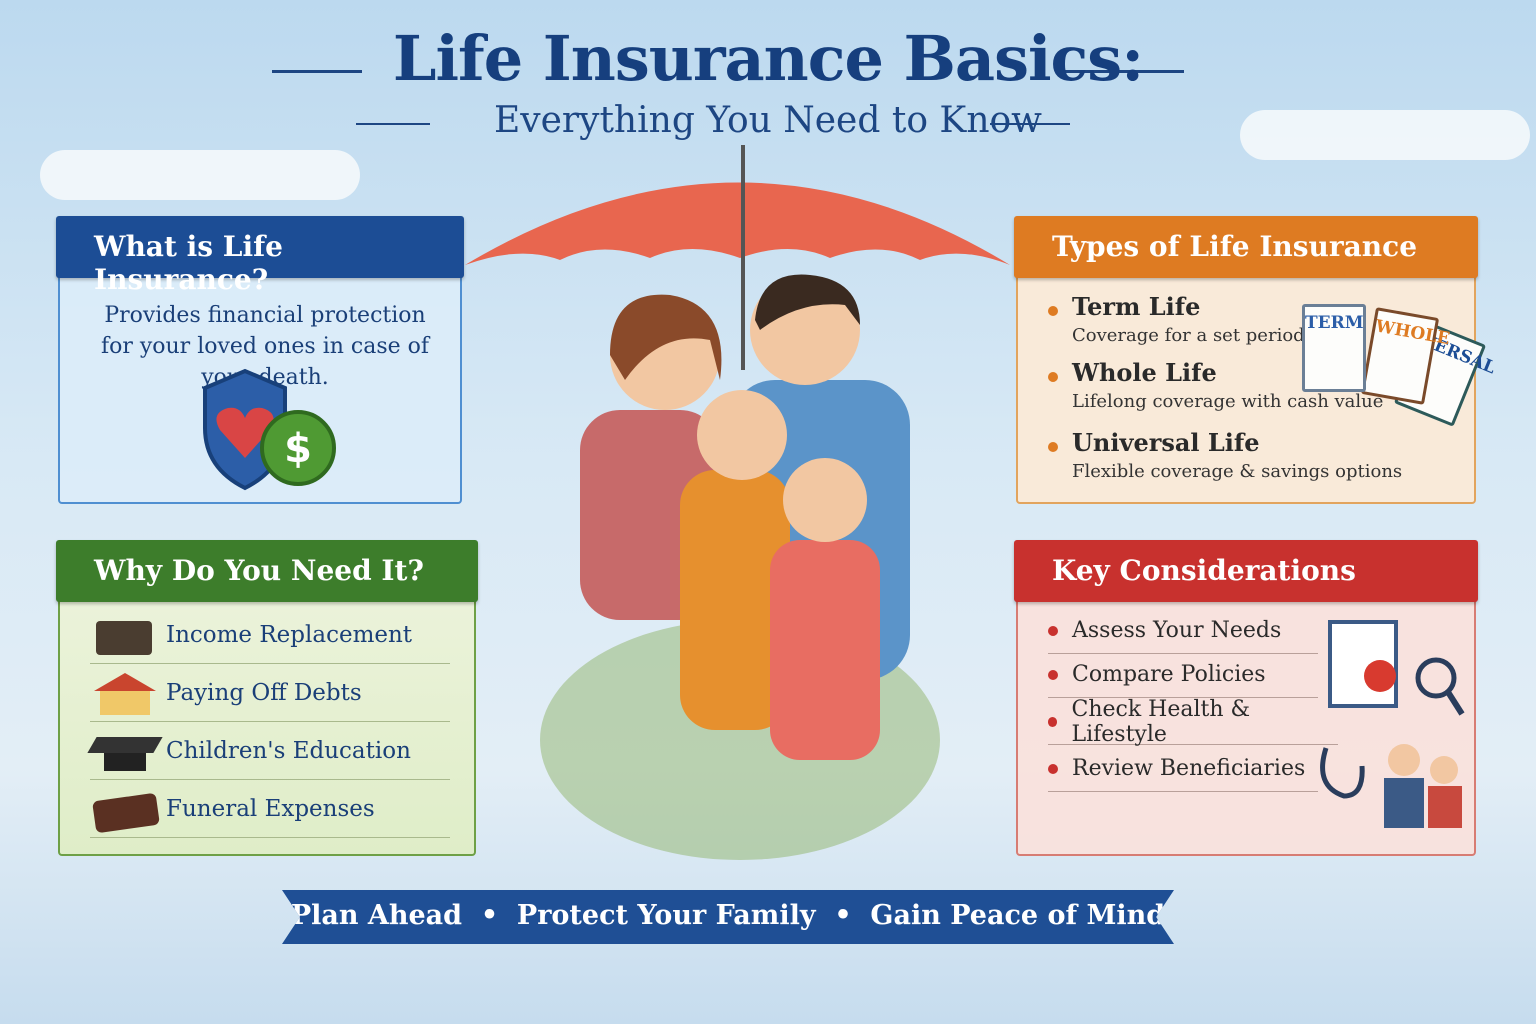 This screenshot has height=1024, width=1536. What do you see at coordinates (1169, 674) in the screenshot?
I see `item-label: Compare Policies` at bounding box center [1169, 674].